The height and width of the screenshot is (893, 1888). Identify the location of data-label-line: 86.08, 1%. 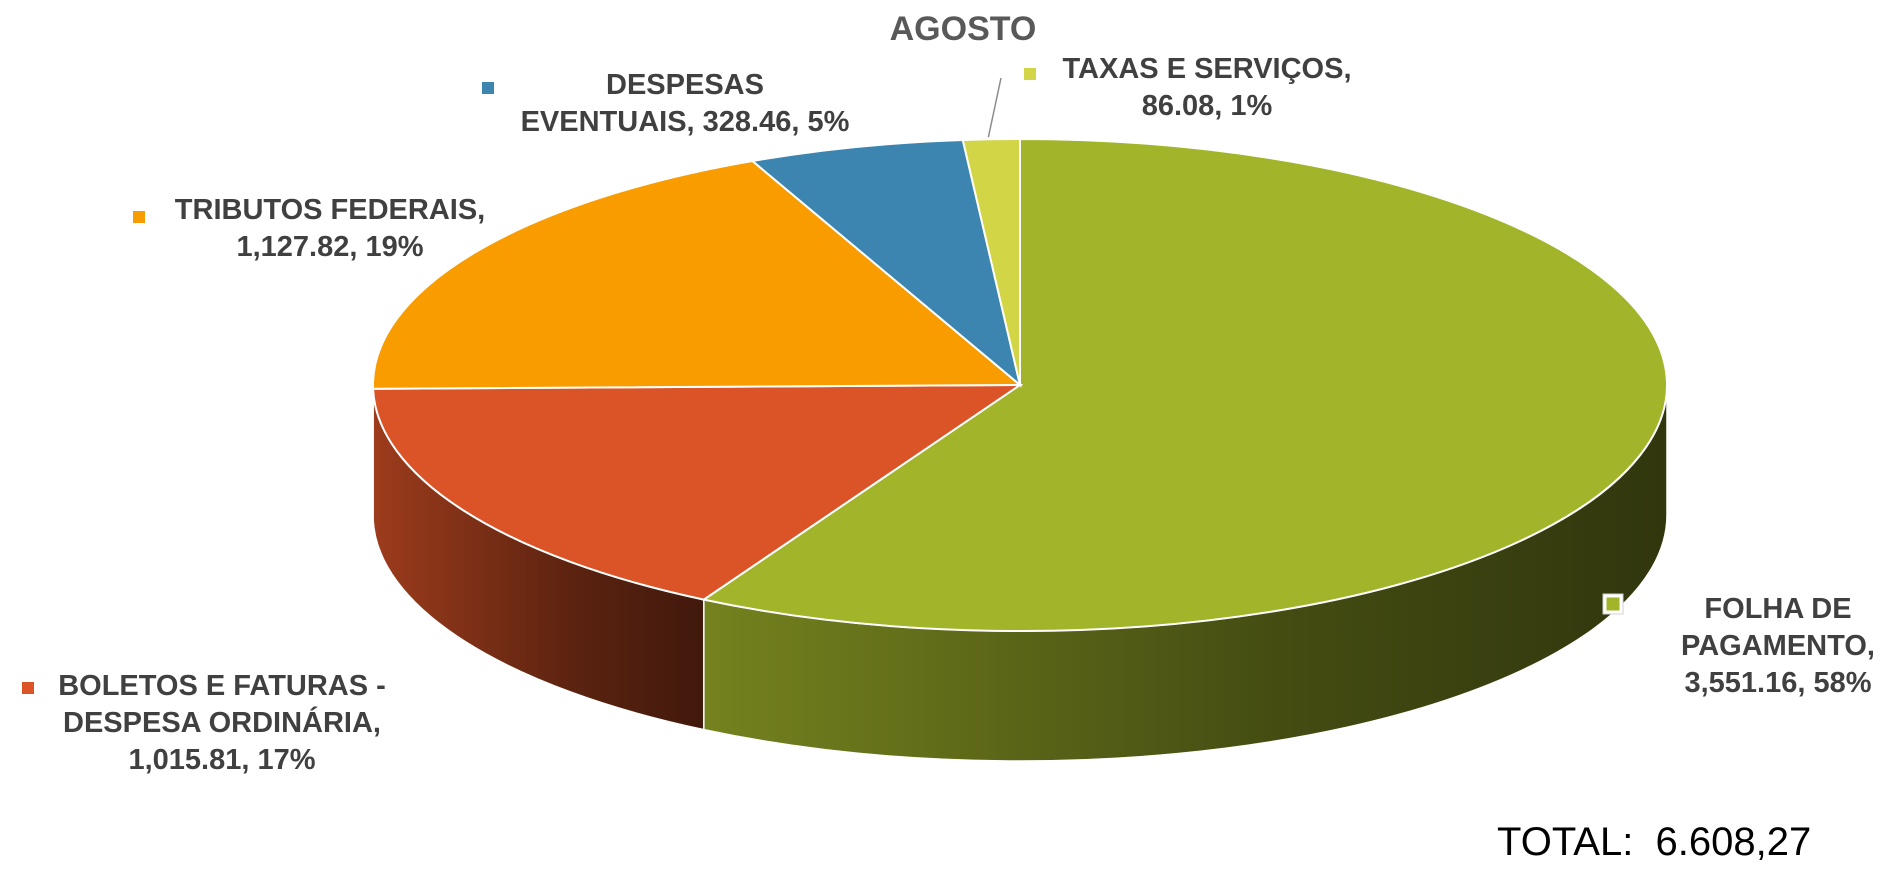
(1207, 106).